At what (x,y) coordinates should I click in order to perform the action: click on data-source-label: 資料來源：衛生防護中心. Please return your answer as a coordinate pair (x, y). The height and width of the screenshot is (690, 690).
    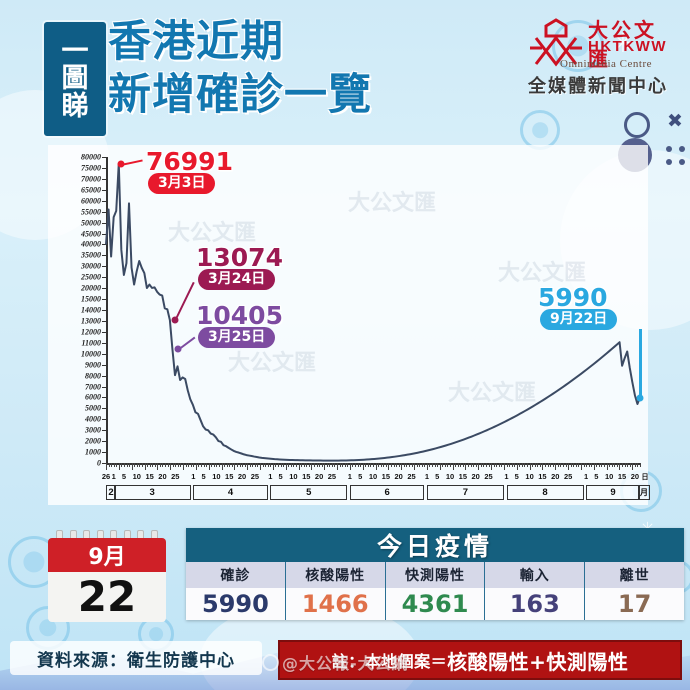
    Looking at the image, I should click on (136, 658).